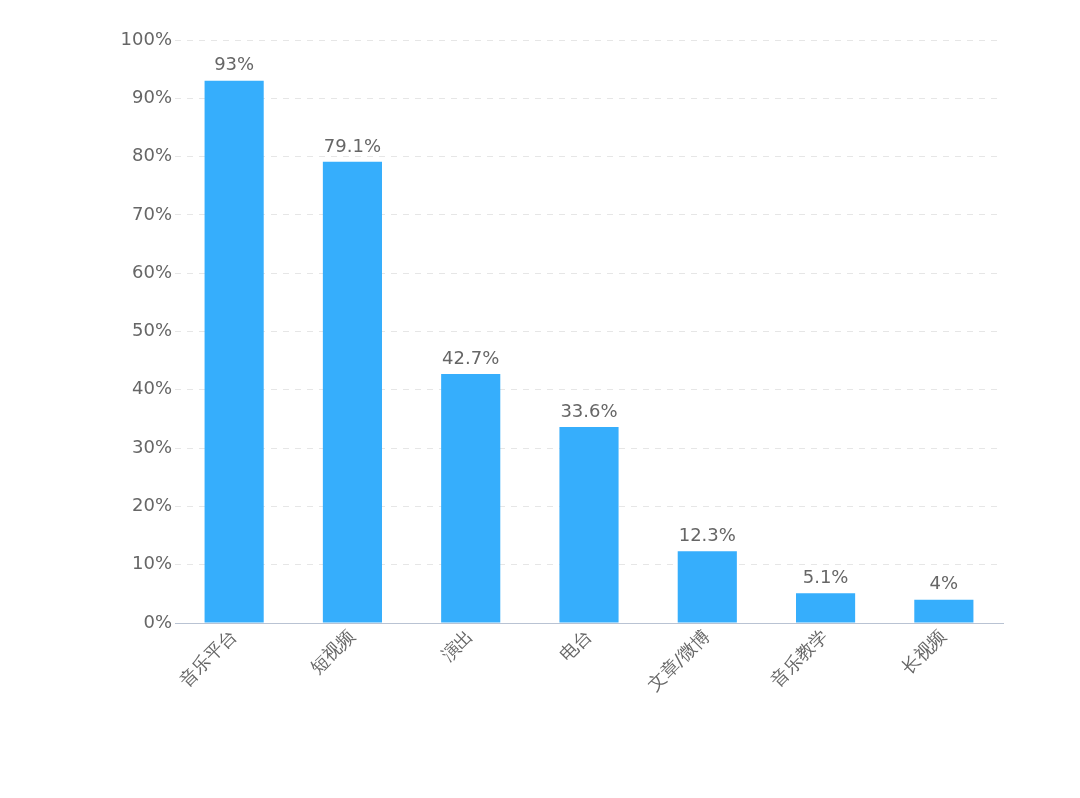 The width and height of the screenshot is (1080, 798). Describe the element at coordinates (151, 446) in the screenshot. I see `y-tick-label: 30%` at that location.